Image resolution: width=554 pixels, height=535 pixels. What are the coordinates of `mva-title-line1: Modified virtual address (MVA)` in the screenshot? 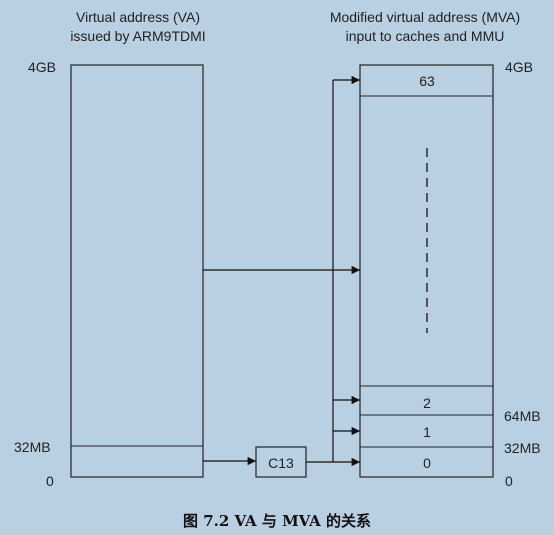 It's located at (425, 17).